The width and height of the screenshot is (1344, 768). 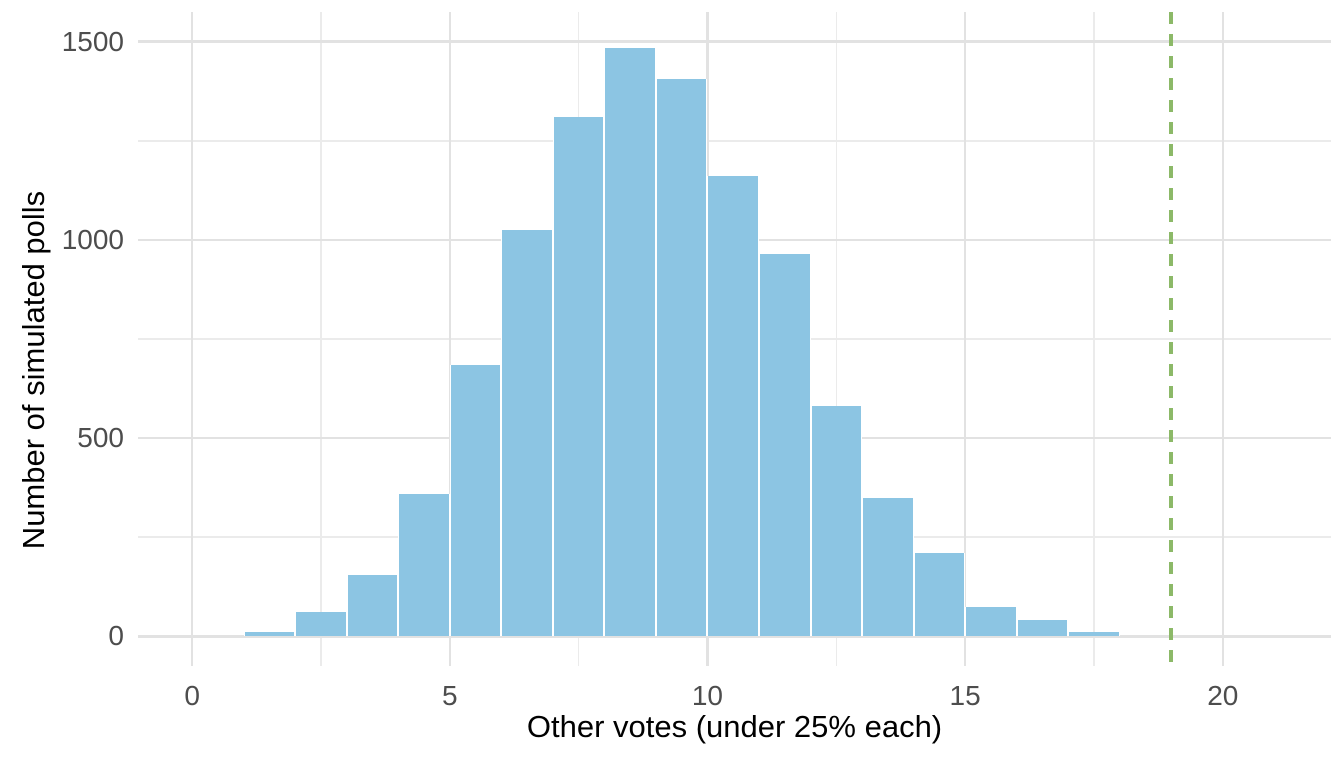 What do you see at coordinates (33, 370) in the screenshot?
I see `y-axis-title: Number of simulated polls` at bounding box center [33, 370].